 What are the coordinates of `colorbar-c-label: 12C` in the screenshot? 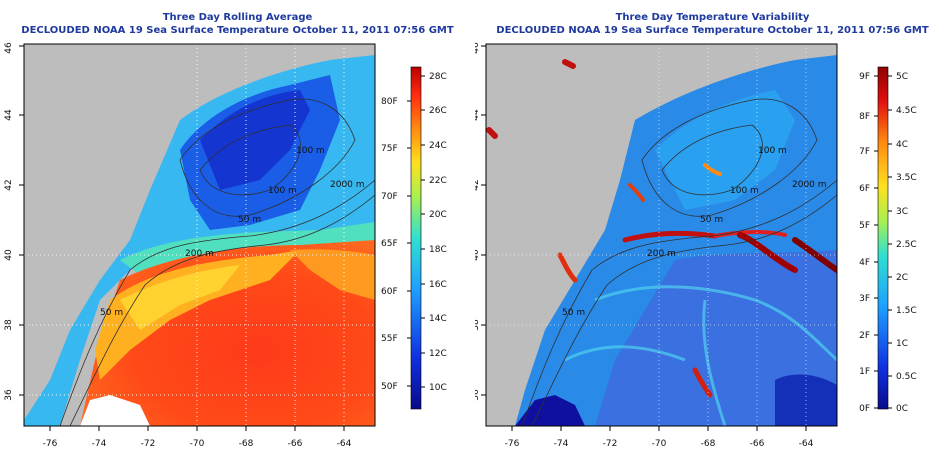 It's located at (438, 354).